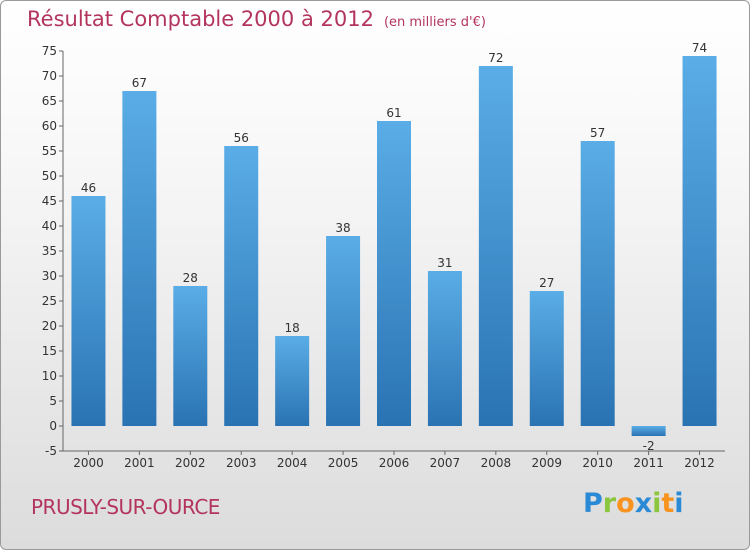  I want to click on y-tick-label: 20, so click(49, 326).